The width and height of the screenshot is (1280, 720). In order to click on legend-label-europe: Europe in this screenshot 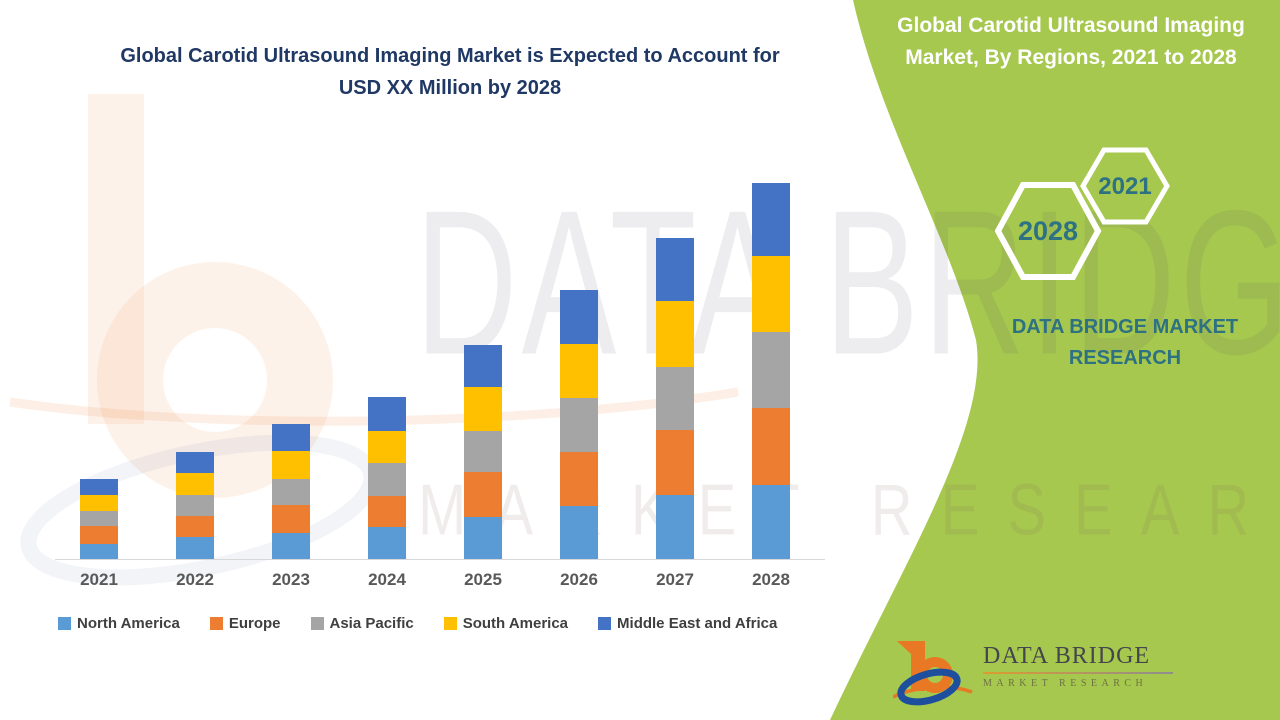, I will do `click(254, 623)`.